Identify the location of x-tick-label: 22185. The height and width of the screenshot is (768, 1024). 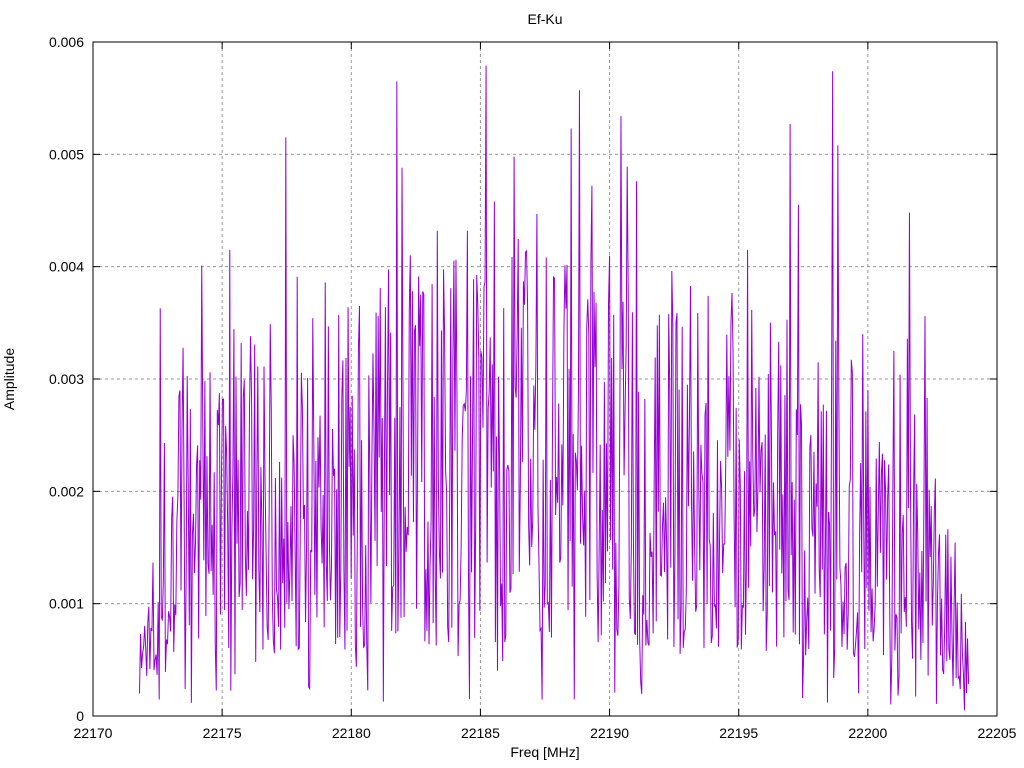
(480, 733).